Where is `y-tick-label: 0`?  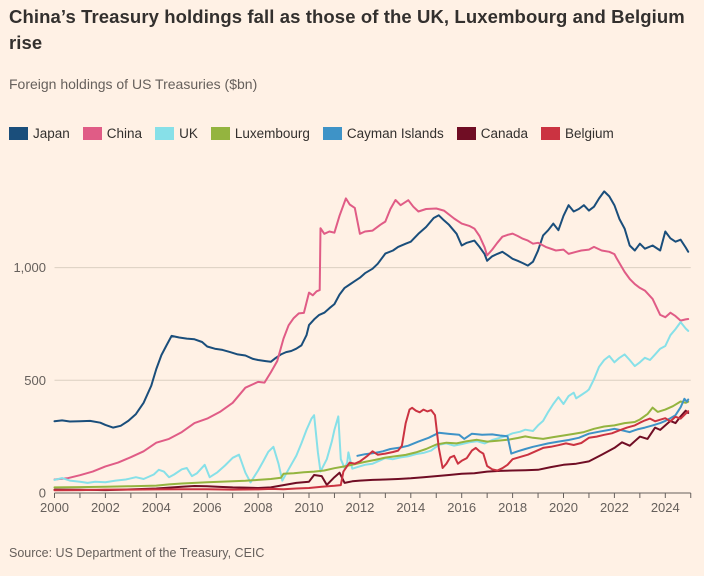
y-tick-label: 0 is located at coordinates (42, 493).